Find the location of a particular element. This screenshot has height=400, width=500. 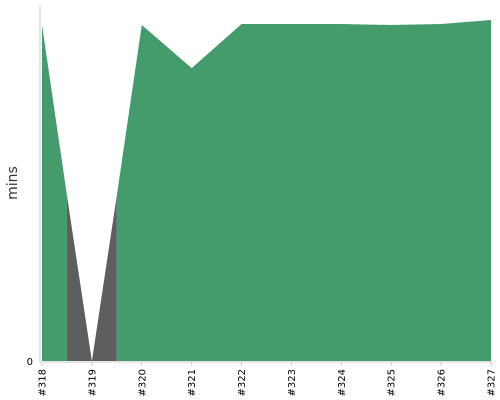

x-tick-label: #327 is located at coordinates (492, 382).